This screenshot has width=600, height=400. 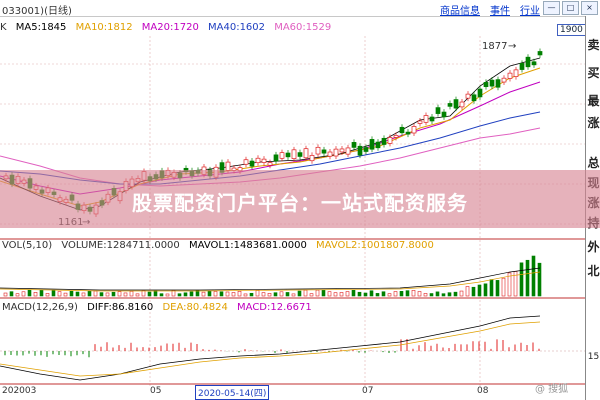 What do you see at coordinates (494, 46) in the screenshot?
I see `high-annotation: 1877` at bounding box center [494, 46].